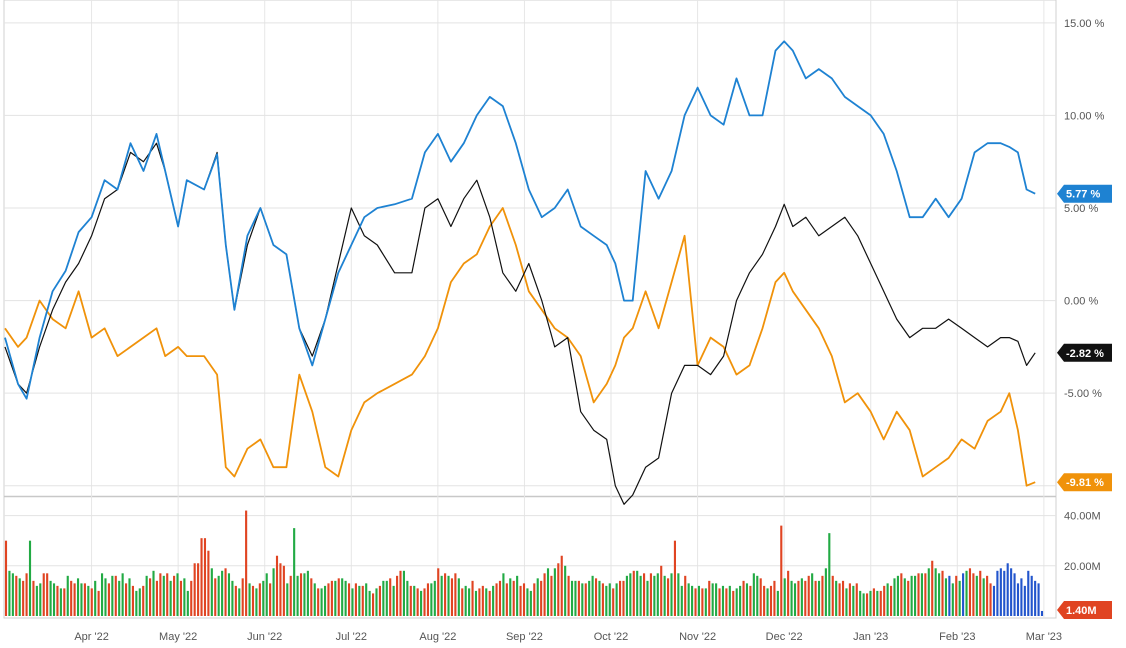 This screenshot has width=1126, height=648. Describe the element at coordinates (178, 637) in the screenshot. I see `x-tick-label: May '22` at that location.